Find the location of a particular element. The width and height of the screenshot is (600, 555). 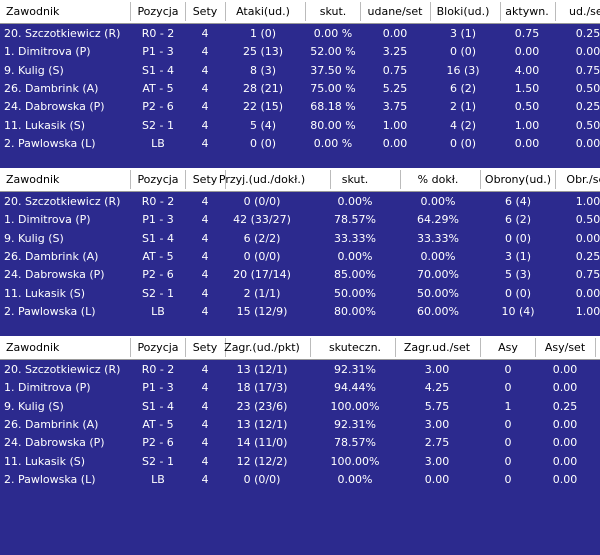

stat-cell: 4.00 is located at coordinates (527, 70).